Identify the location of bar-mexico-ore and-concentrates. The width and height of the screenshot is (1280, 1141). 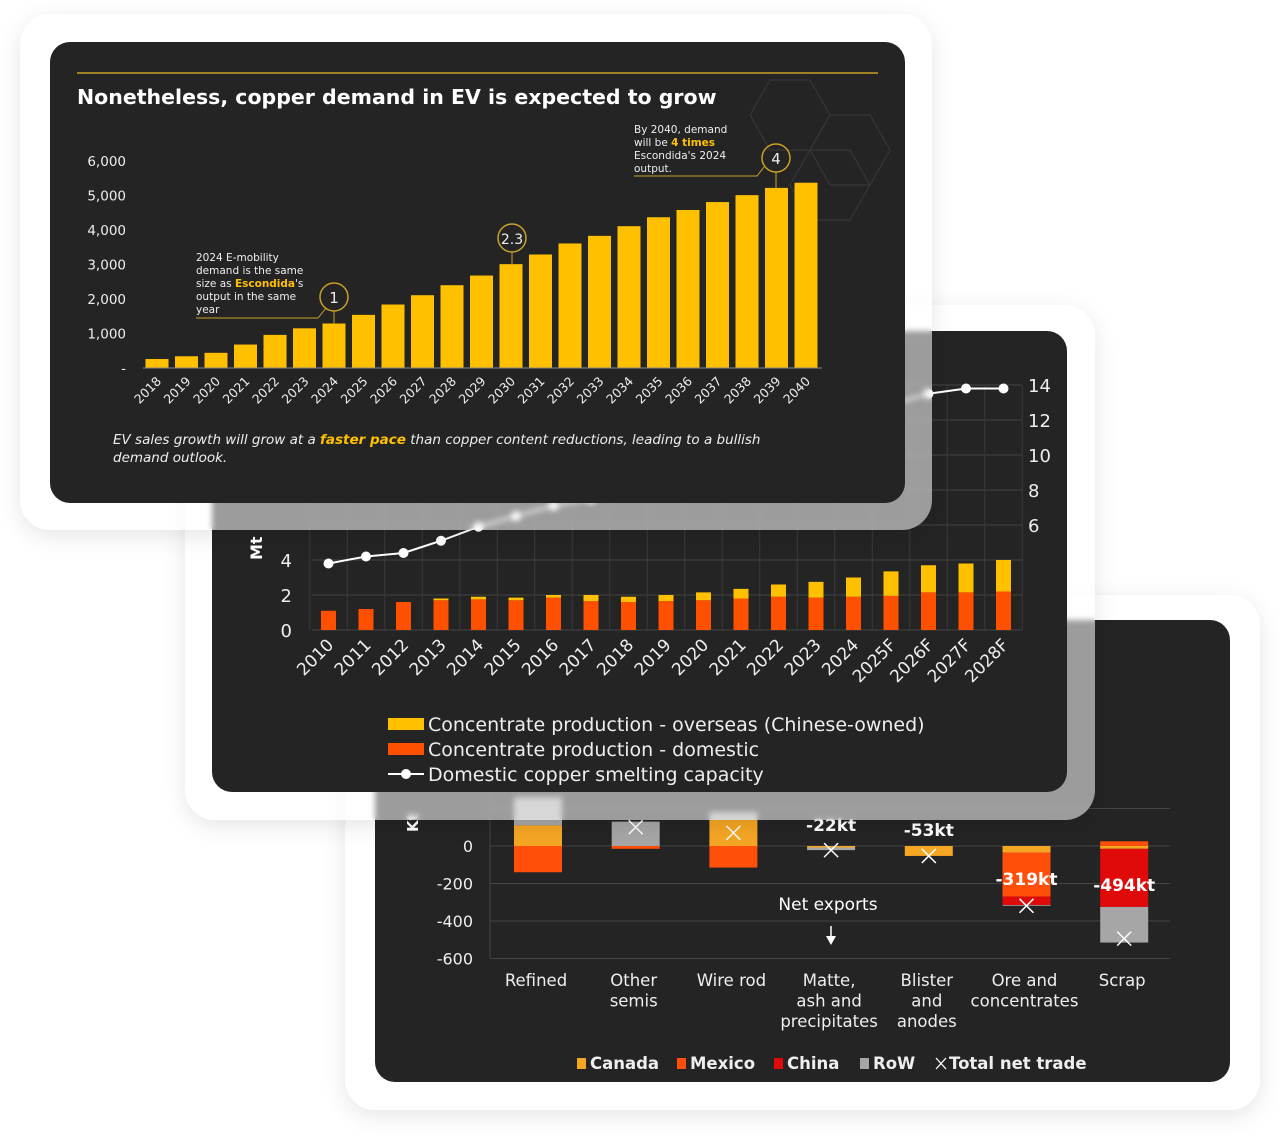
(1026, 874).